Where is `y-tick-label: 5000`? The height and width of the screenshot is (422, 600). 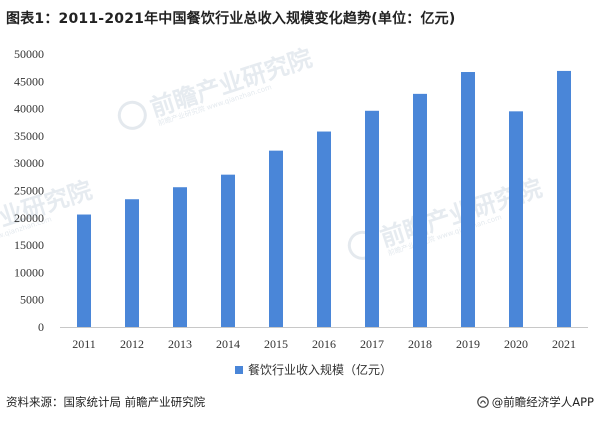 y-tick-label: 5000 is located at coordinates (32, 300).